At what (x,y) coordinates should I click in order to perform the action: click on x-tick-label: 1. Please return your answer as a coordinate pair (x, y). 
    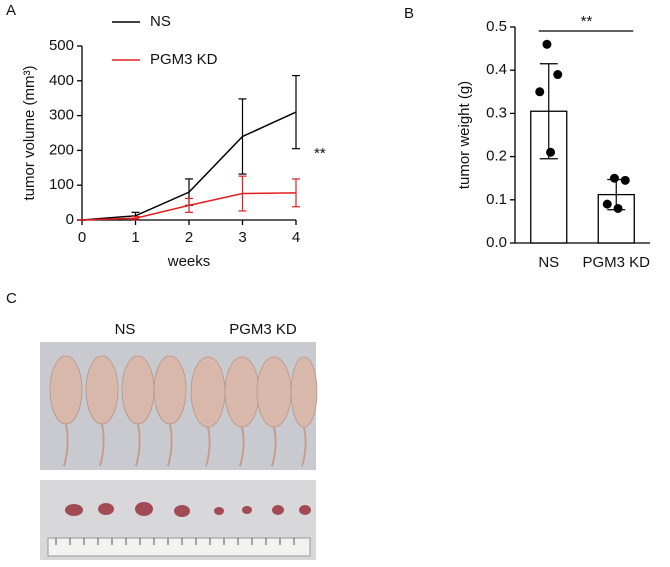
    Looking at the image, I should click on (135, 237).